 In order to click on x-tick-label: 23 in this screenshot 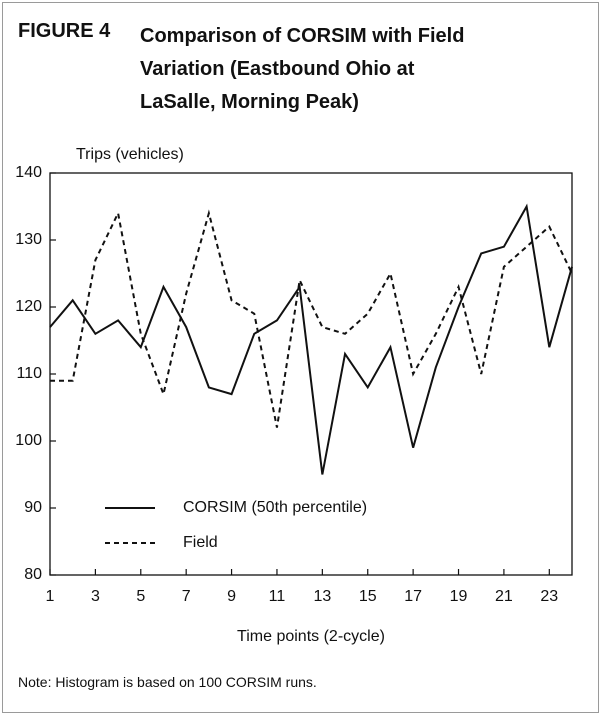, I will do `click(549, 596)`.